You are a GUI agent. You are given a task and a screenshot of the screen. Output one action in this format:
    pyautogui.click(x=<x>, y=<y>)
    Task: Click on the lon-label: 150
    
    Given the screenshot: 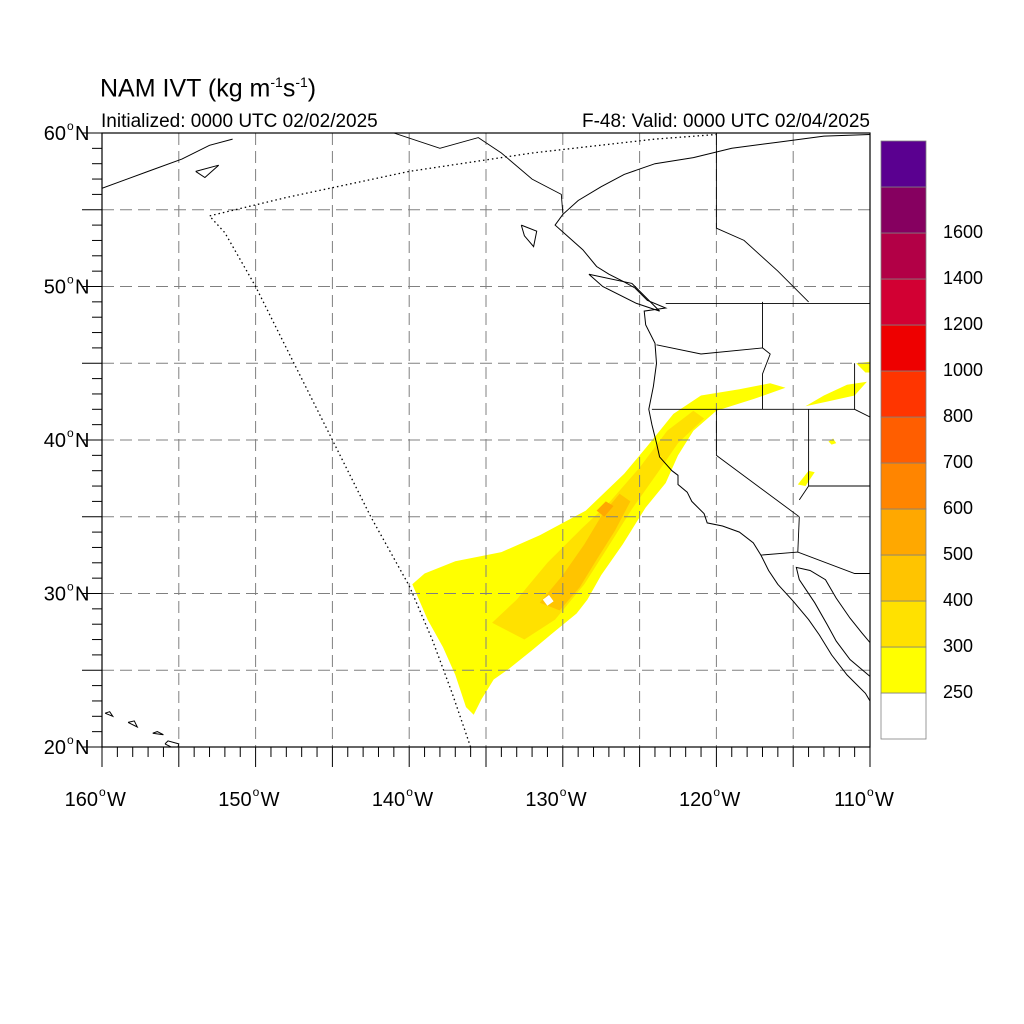 What is the action you would take?
    pyautogui.click(x=234, y=800)
    